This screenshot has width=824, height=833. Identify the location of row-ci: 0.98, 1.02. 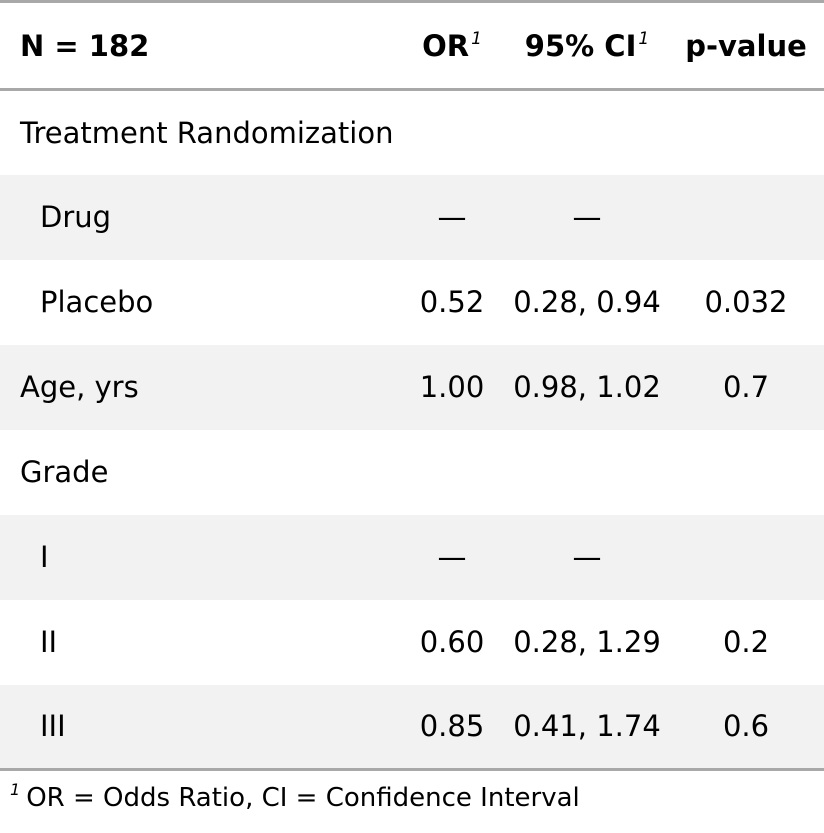
(587, 387).